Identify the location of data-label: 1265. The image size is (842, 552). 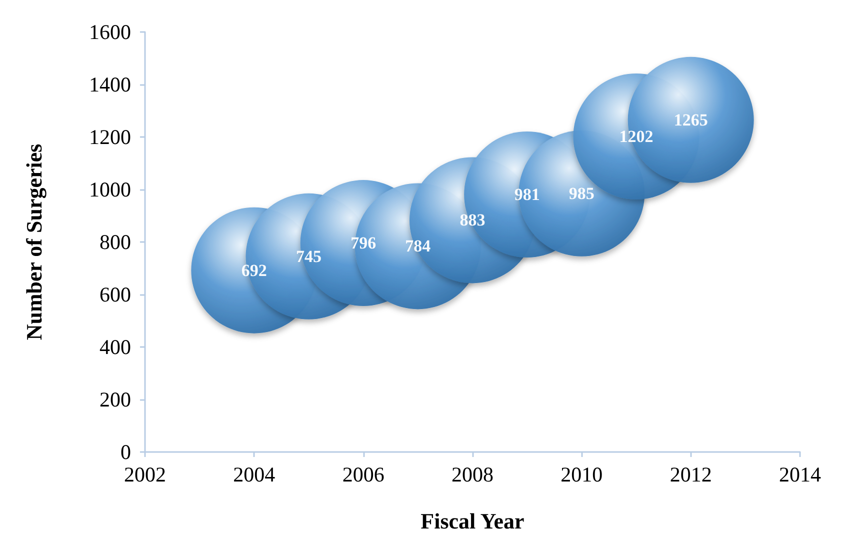
(691, 120).